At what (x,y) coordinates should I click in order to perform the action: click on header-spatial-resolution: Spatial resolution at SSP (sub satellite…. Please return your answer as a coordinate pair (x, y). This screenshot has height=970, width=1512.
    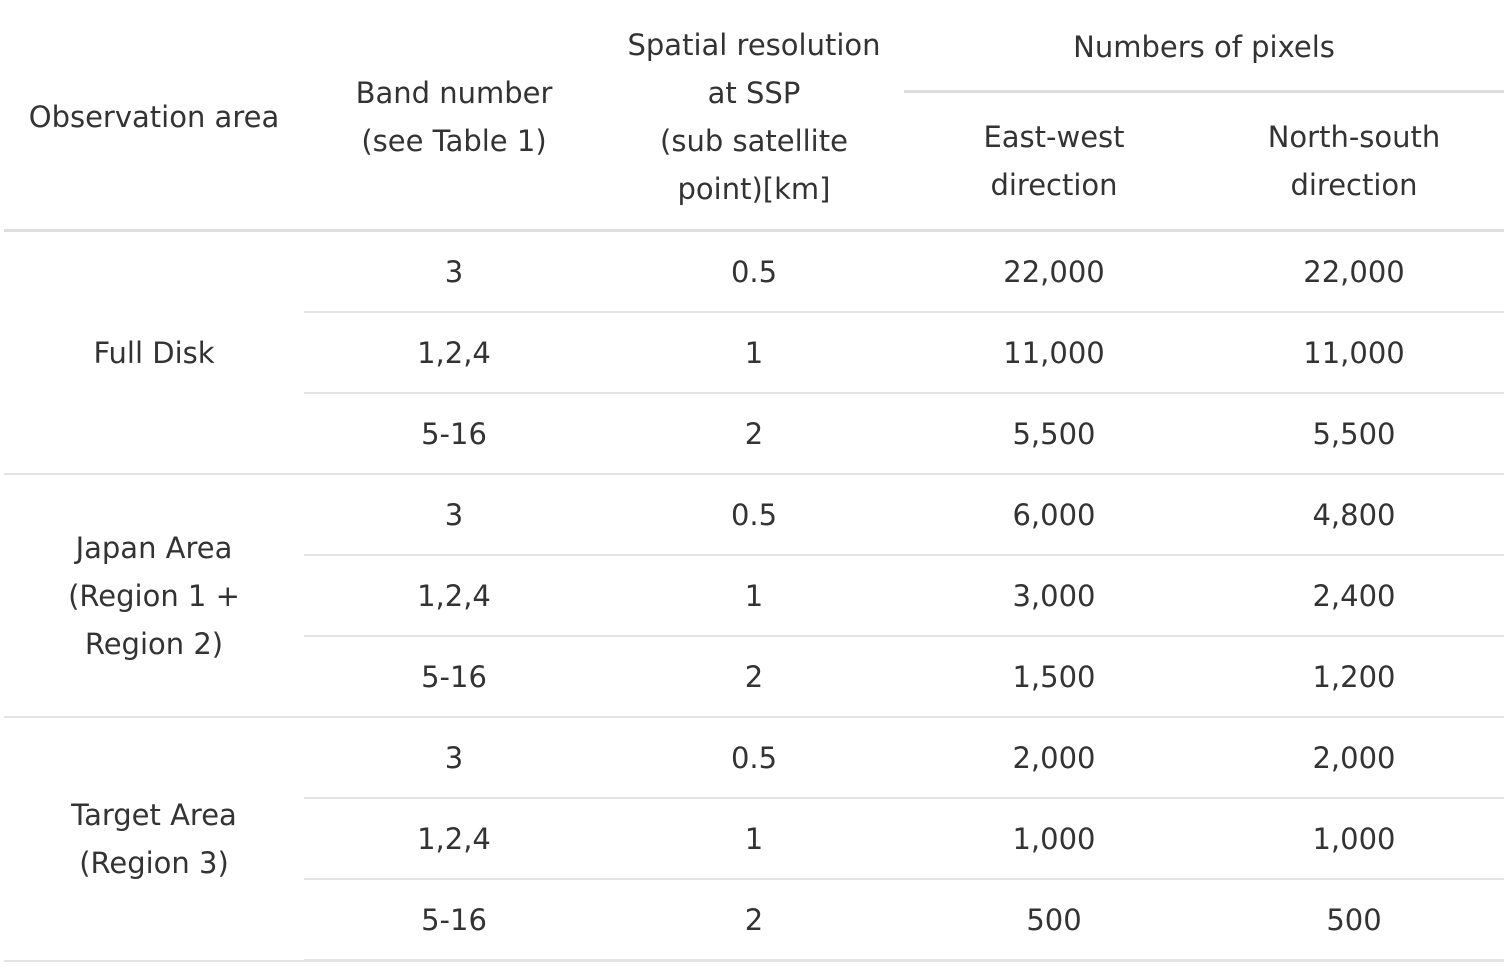
    Looking at the image, I should click on (754, 118).